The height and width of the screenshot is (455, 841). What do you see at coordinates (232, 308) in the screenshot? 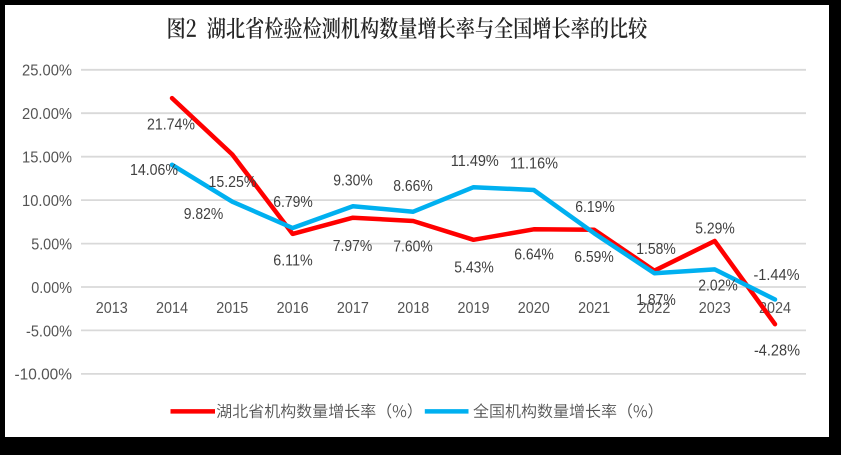
I see `svg-text: 2015` at bounding box center [232, 308].